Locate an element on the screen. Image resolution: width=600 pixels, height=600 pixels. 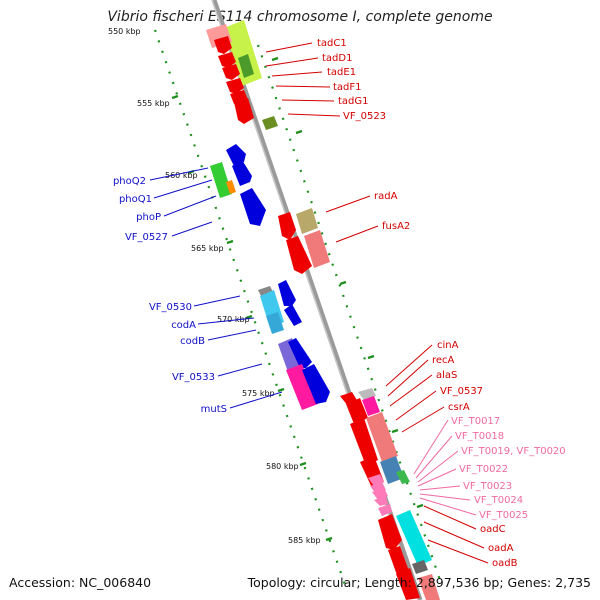
gene-label: radA is located at coordinates (386, 196).